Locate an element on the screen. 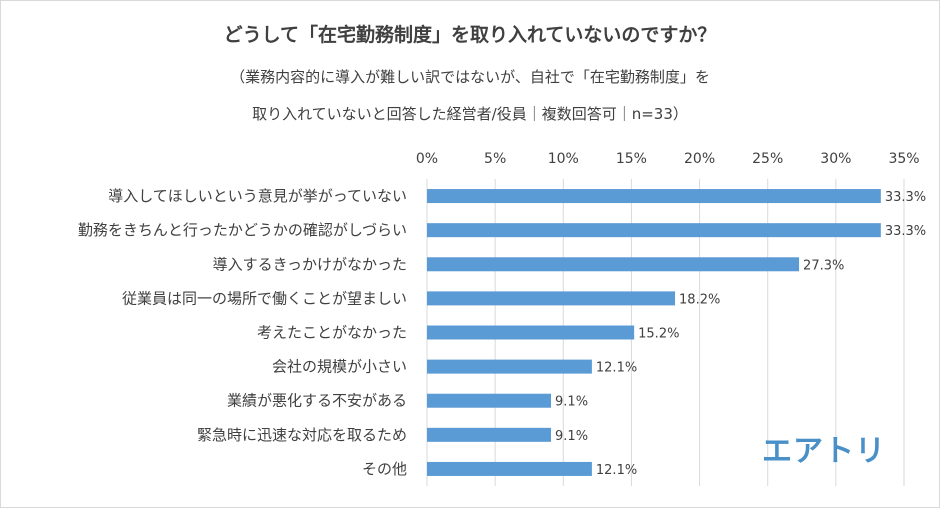 The height and width of the screenshot is (508, 940). category-label: 導入するきっかけがなかった is located at coordinates (310, 264).